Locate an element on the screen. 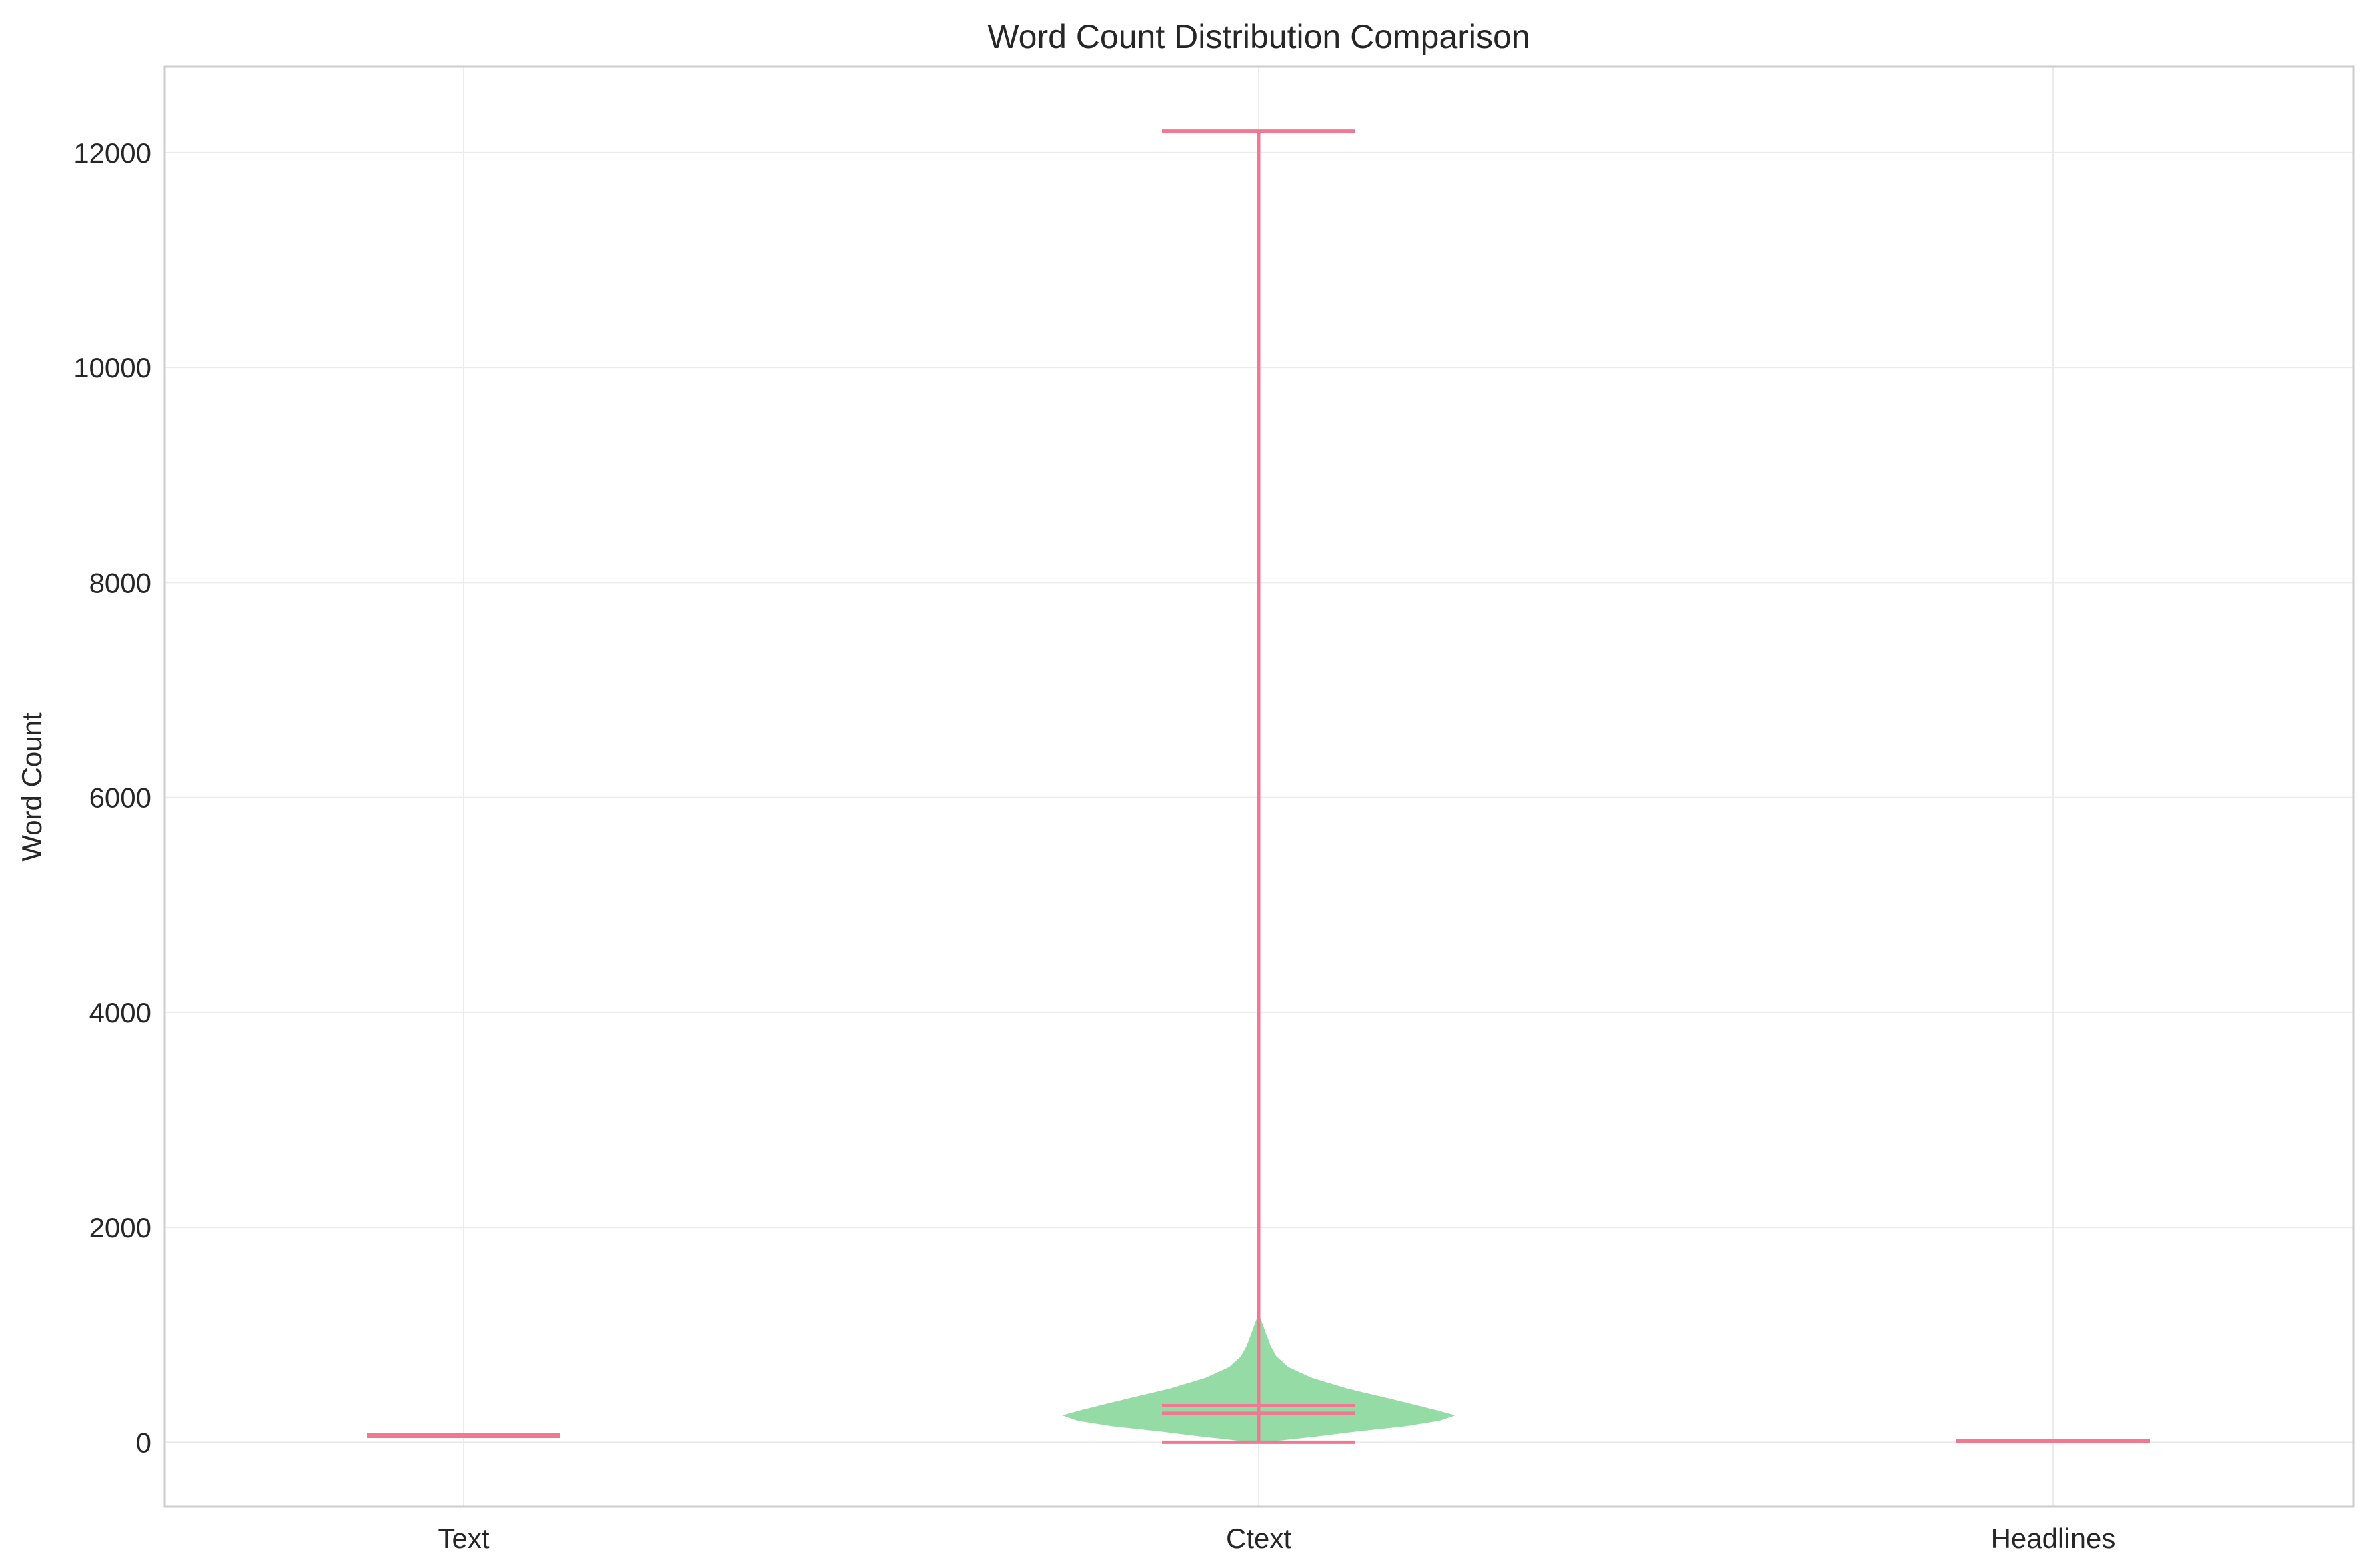 This screenshot has height=1568, width=2370. y-axis-label: Word Count is located at coordinates (31, 787).